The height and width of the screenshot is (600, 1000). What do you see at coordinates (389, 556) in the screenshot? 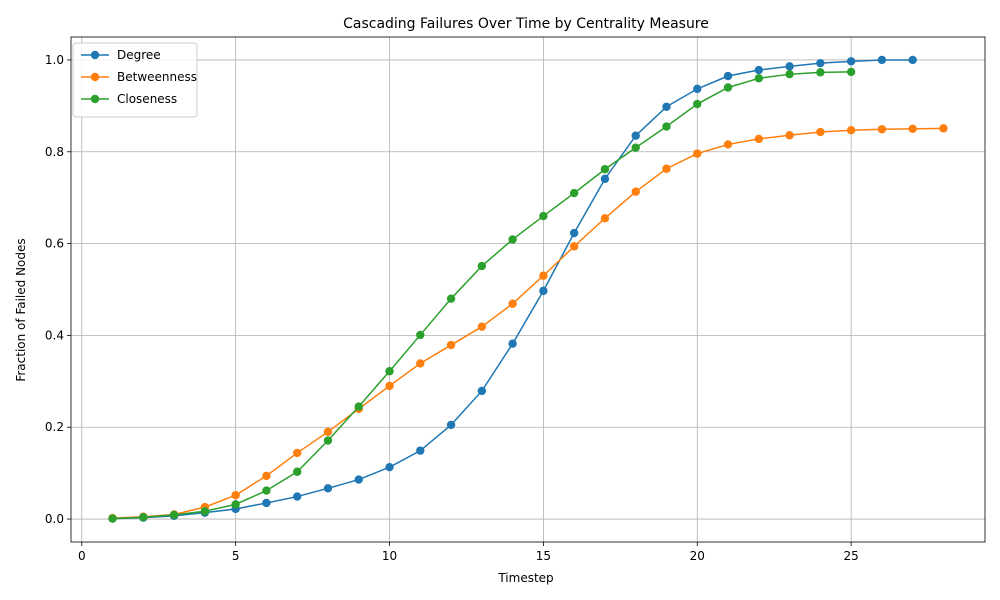
I see `x-tick-label: 10` at bounding box center [389, 556].